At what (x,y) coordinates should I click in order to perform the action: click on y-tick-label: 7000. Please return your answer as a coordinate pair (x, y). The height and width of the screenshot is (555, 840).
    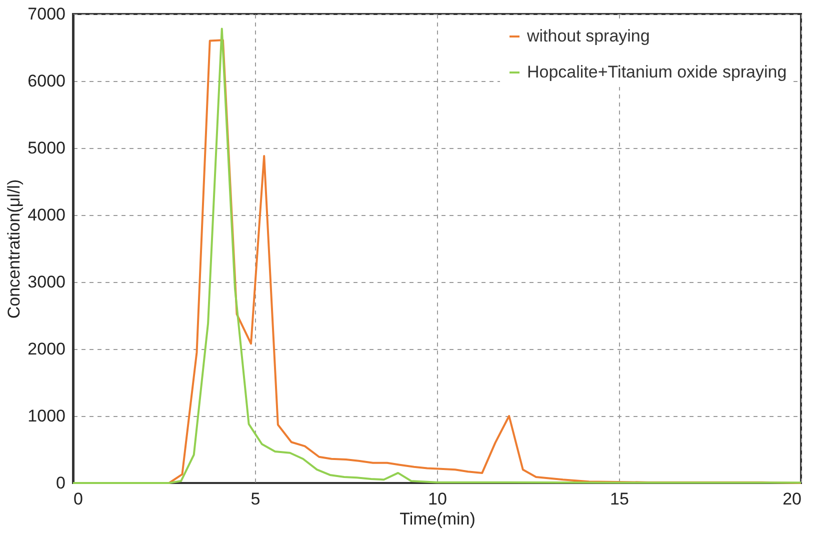
    Looking at the image, I should click on (47, 14).